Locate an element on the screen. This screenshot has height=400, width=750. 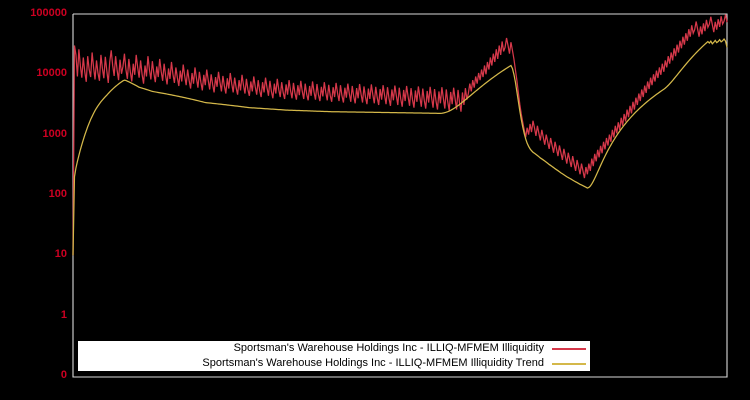
y-tick-label: 0 is located at coordinates (63, 375).